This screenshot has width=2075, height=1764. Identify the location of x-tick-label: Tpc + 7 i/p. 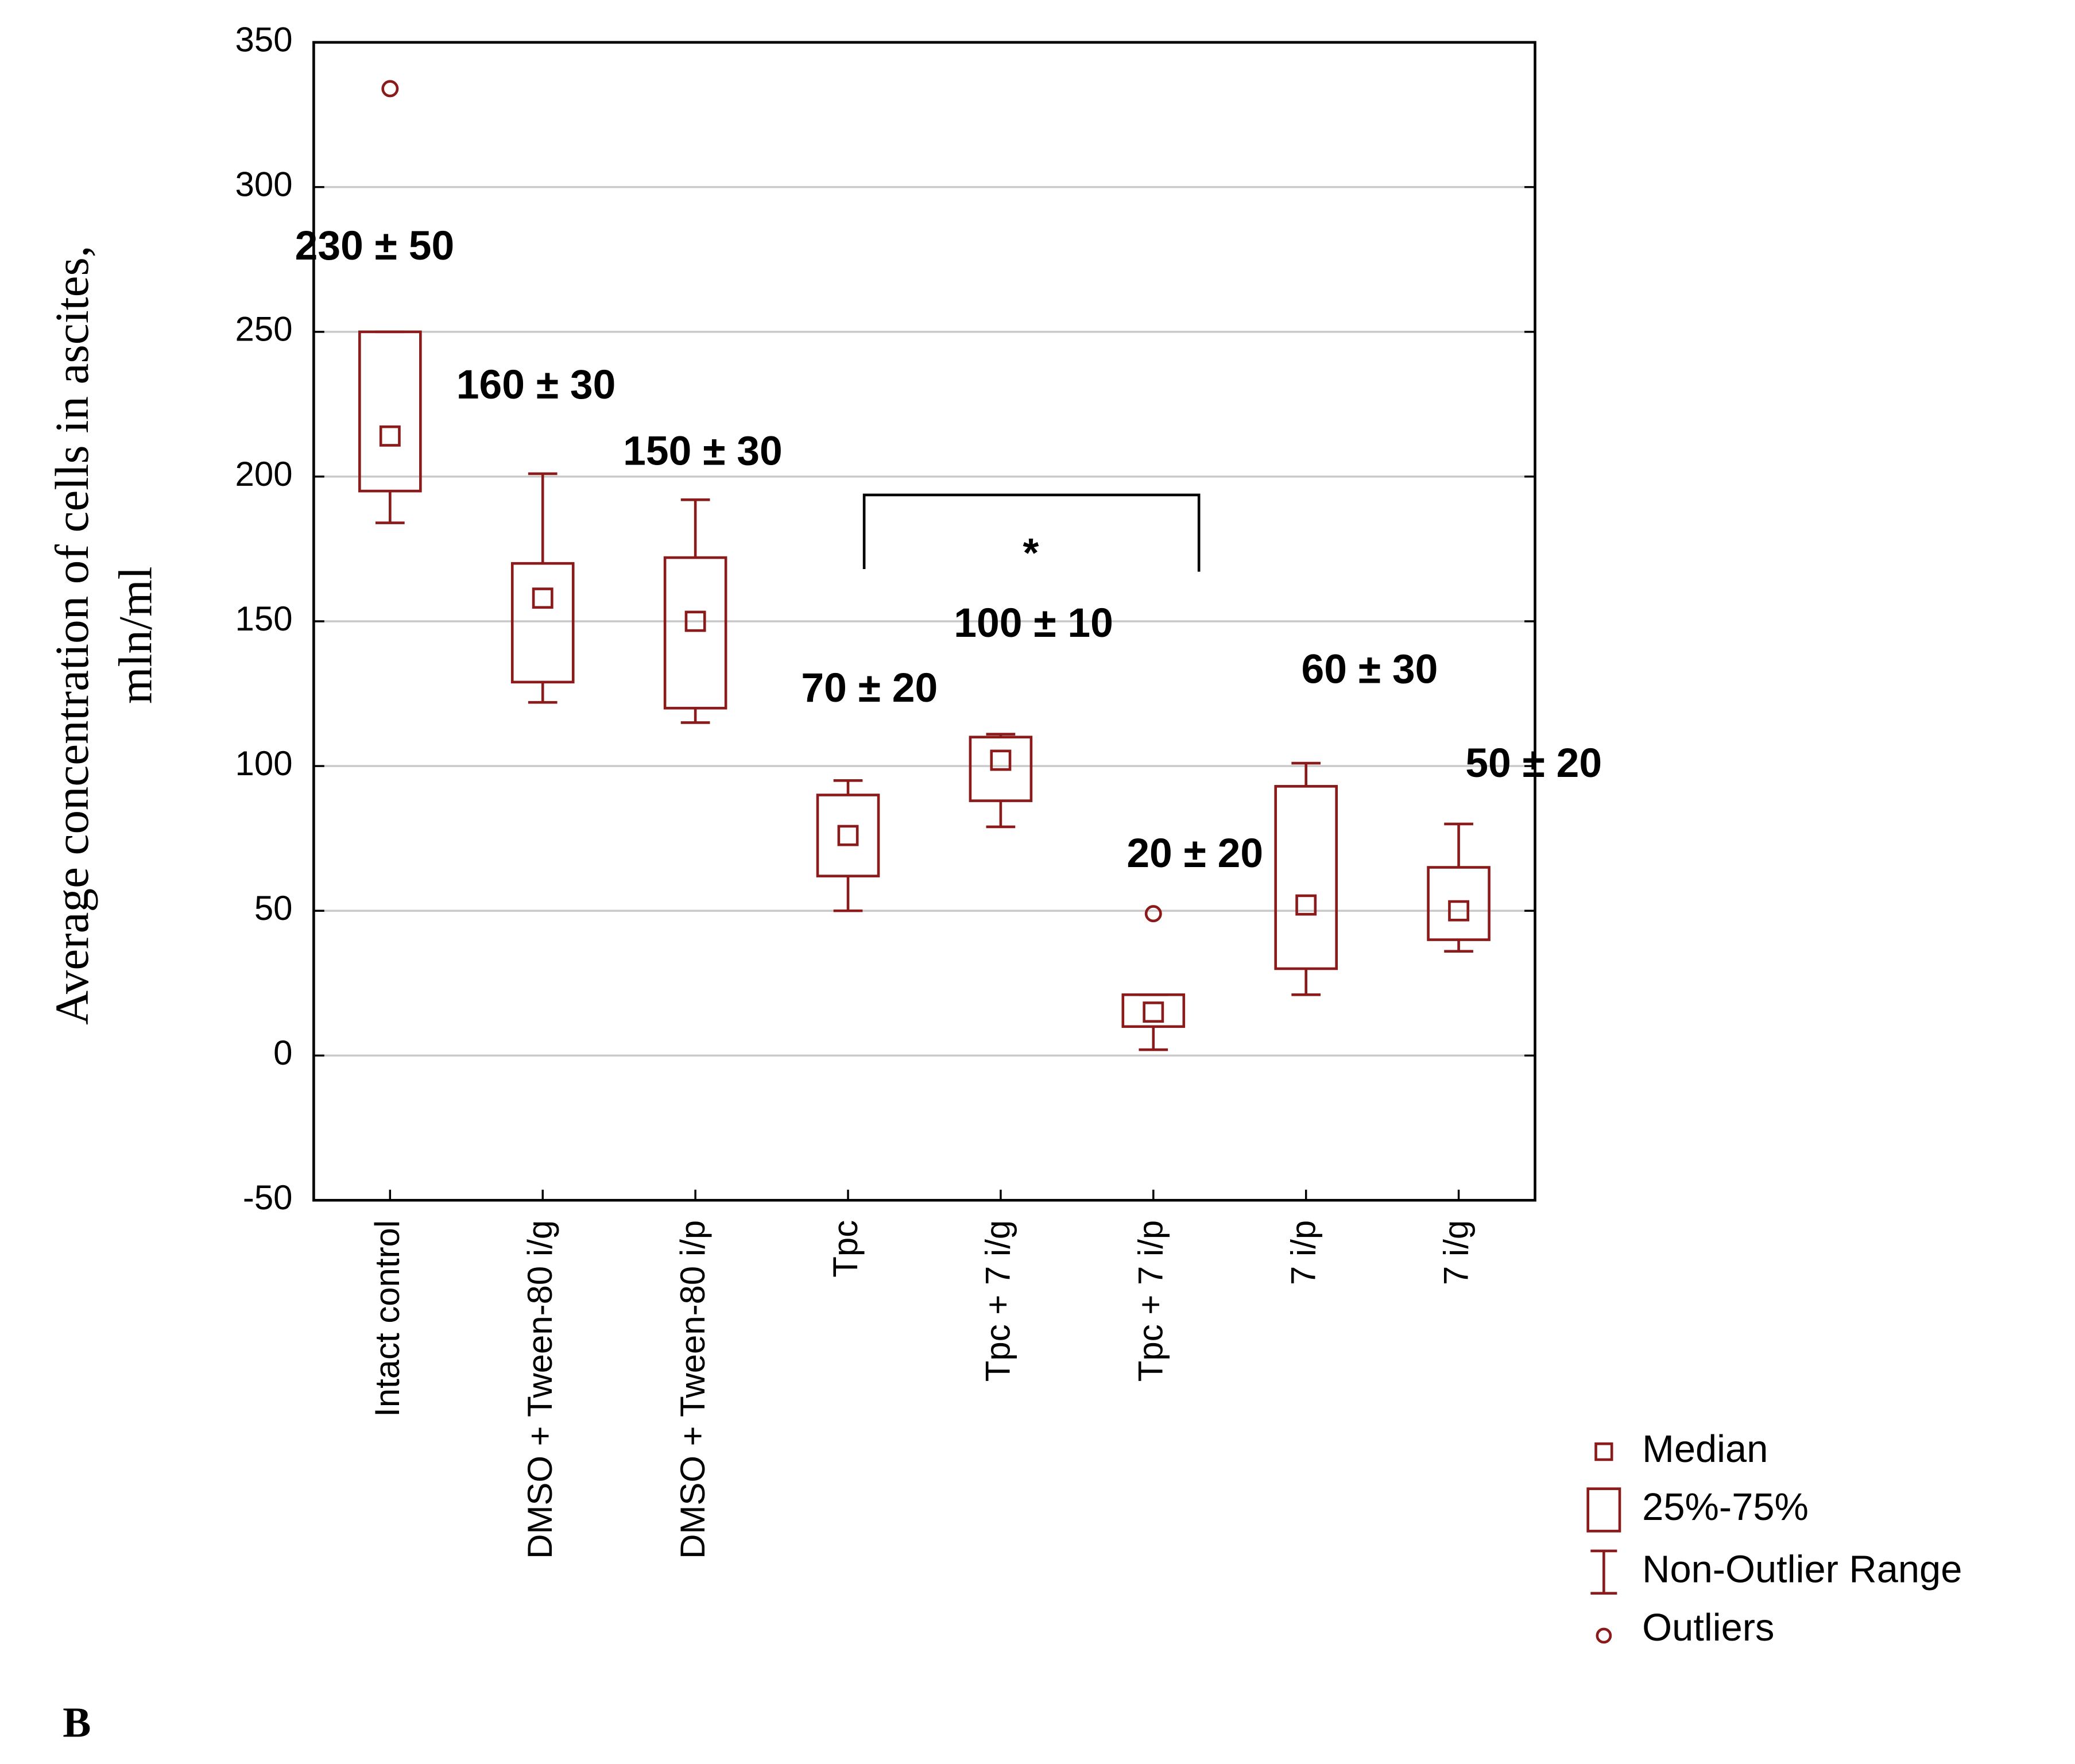
(1151, 1301).